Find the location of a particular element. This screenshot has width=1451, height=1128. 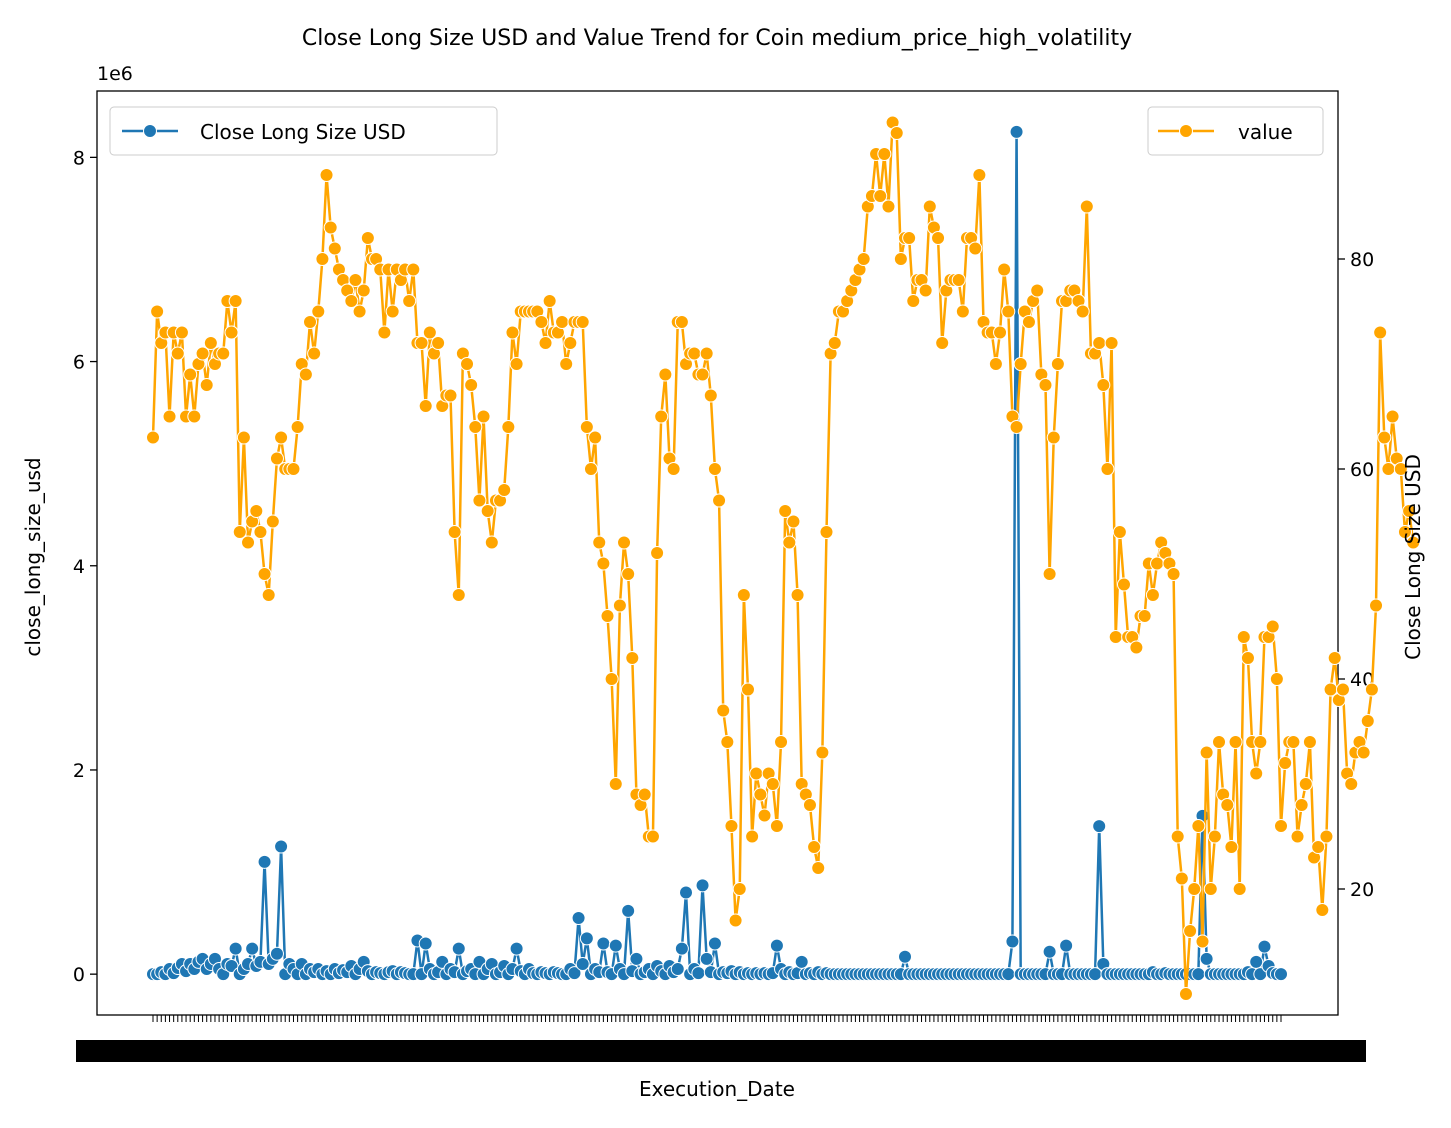

right-tick-label: 80 is located at coordinates (1362, 260).